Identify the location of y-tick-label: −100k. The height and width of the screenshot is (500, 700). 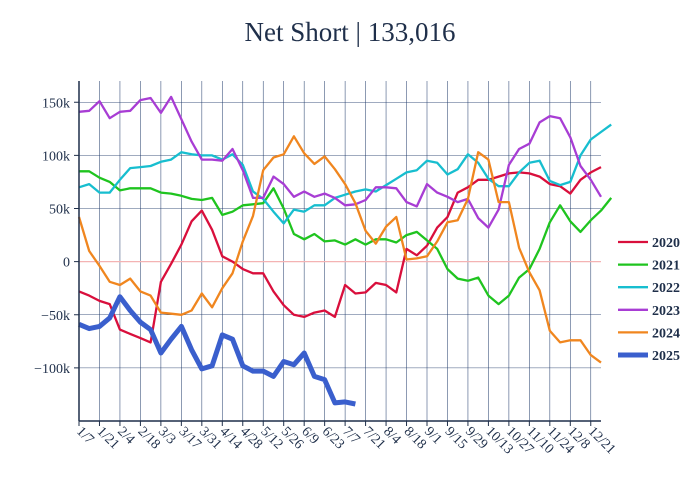
(52, 369).